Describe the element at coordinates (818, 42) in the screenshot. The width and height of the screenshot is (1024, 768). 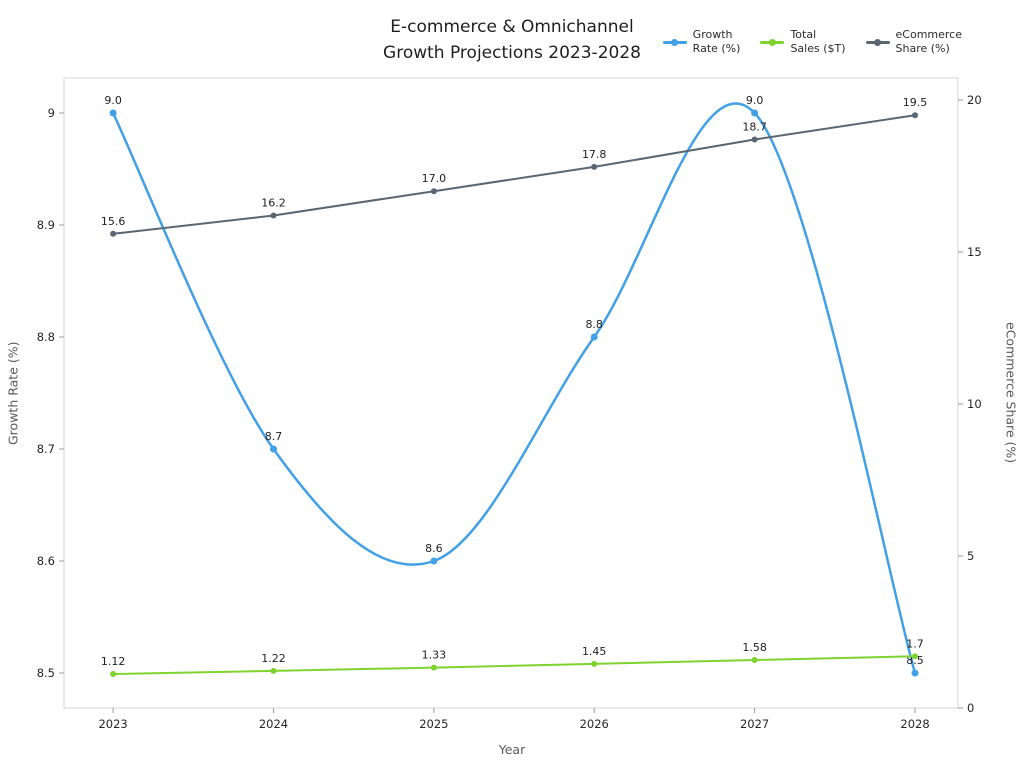
I see `legend-label: Total Sales ($T)` at that location.